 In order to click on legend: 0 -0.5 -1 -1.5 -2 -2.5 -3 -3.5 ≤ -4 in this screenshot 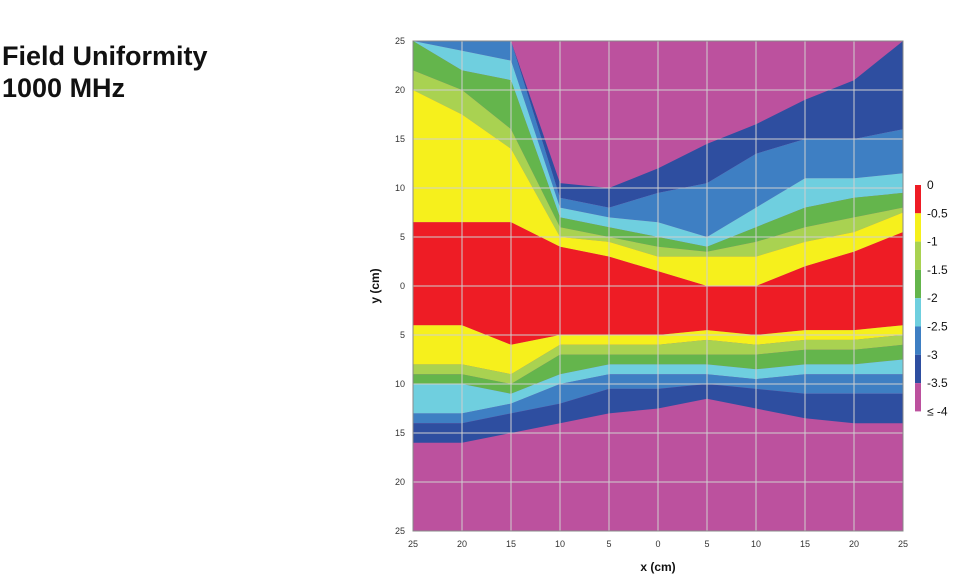, I will do `click(931, 298)`.